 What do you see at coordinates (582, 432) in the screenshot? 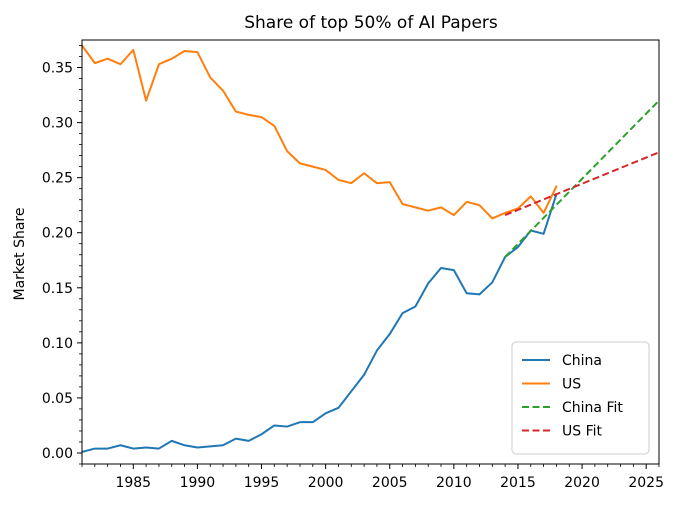
I see `legend-label-us-fit: US Fit` at bounding box center [582, 432].